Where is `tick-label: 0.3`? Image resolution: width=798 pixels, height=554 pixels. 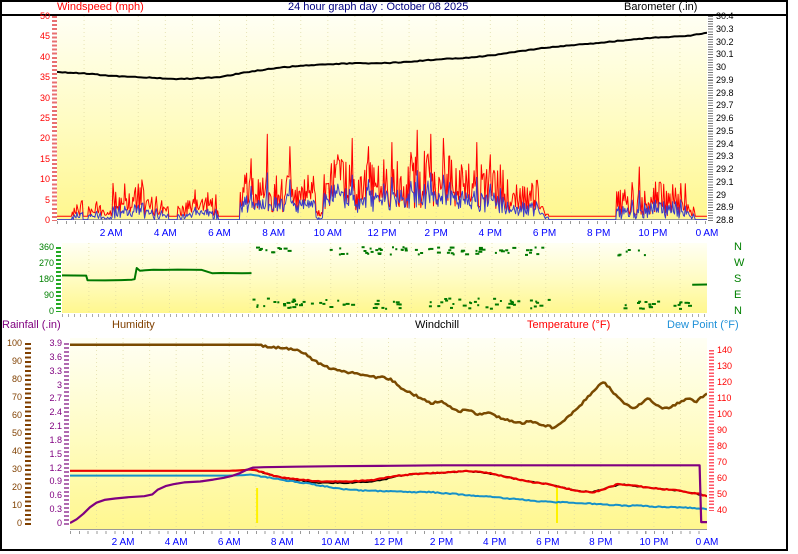 tick-label: 0.3 is located at coordinates (55, 509).